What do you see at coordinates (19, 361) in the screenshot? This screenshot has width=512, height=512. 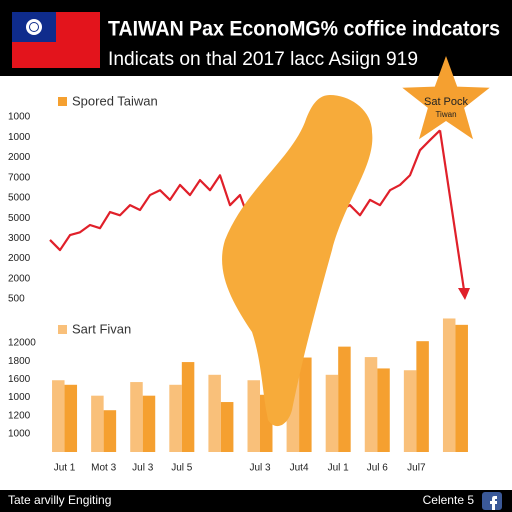 I see `y-tick-label: 1800` at bounding box center [19, 361].